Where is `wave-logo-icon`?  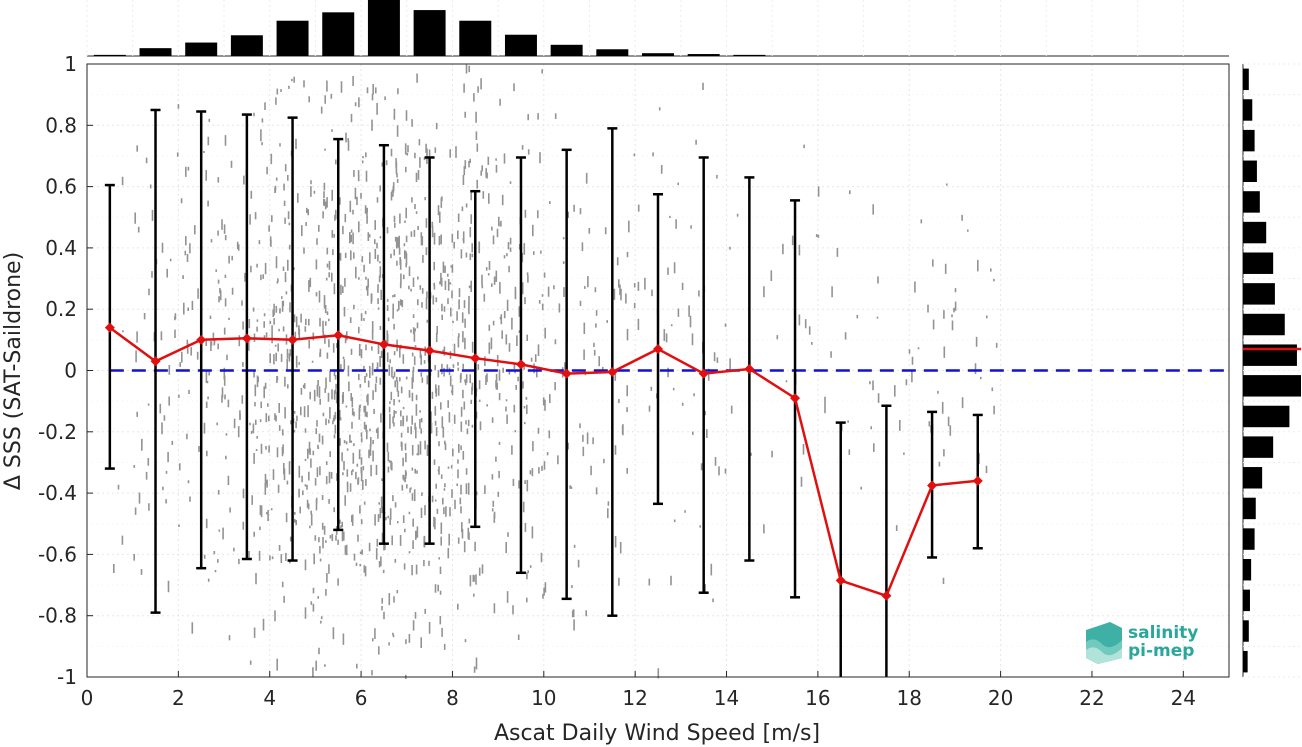
wave-logo-icon is located at coordinates (1104, 643).